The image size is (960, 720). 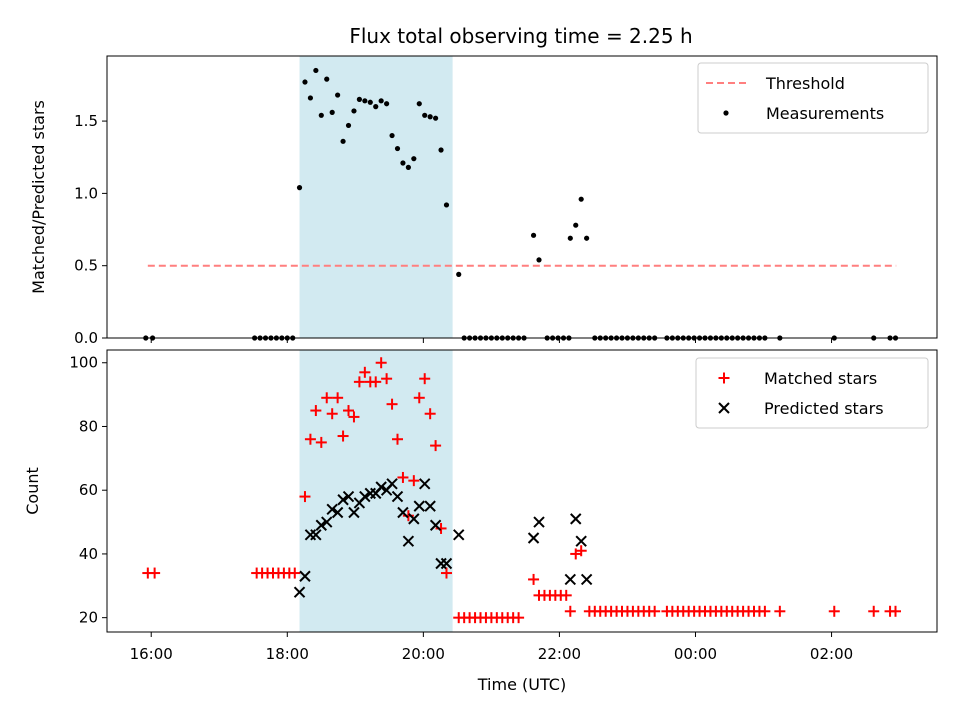 I want to click on x-tick-label: 18:00, so click(x=287, y=654).